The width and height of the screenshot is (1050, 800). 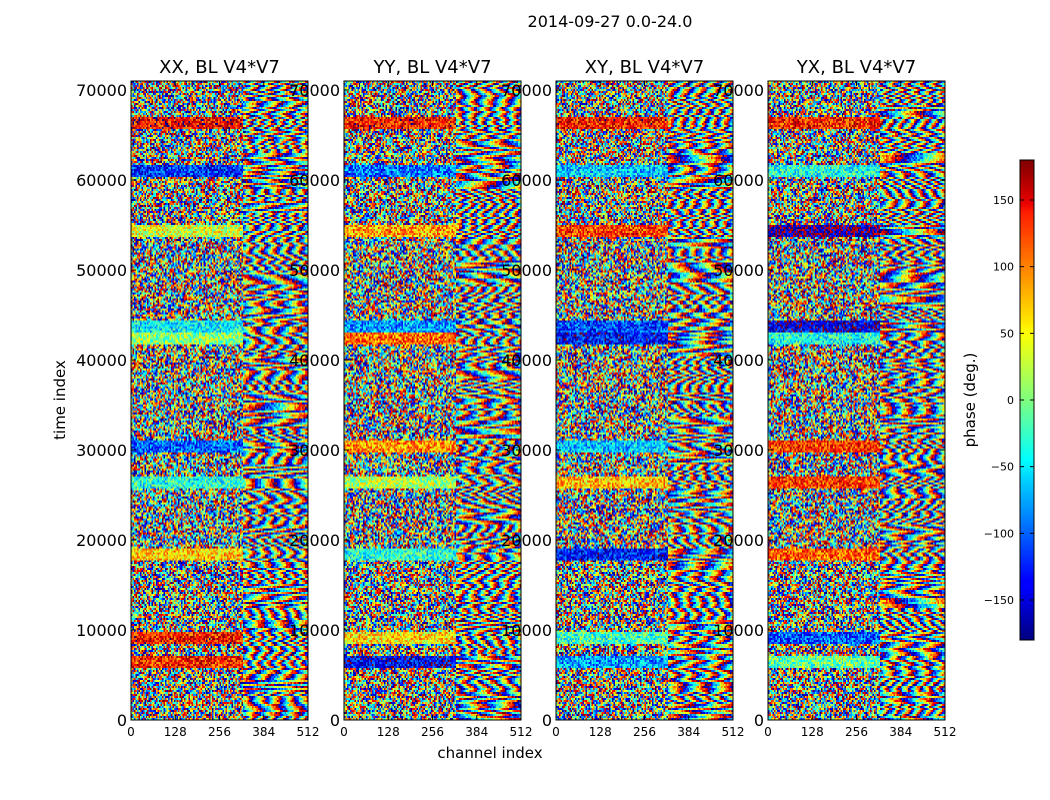 I want to click on colorbar-tick-label: 150, so click(x=1003, y=200).